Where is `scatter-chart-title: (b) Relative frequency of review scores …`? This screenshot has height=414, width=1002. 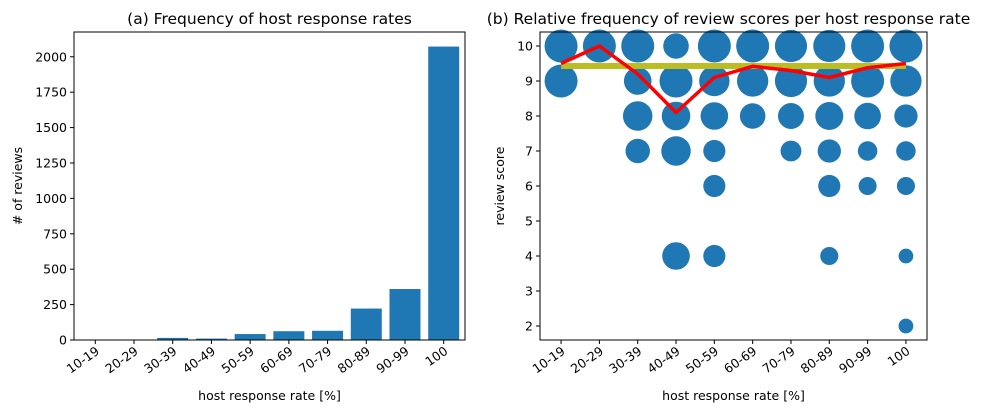 scatter-chart-title: (b) Relative frequency of review scores … is located at coordinates (729, 19).